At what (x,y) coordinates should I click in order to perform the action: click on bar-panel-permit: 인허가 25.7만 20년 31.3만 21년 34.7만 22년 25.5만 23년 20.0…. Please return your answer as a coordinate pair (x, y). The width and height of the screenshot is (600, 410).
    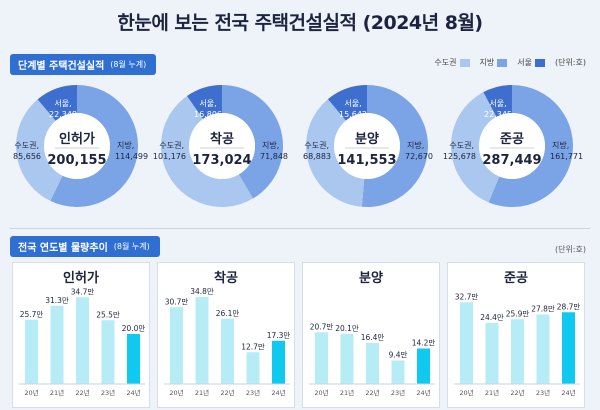
    Looking at the image, I should click on (81, 335).